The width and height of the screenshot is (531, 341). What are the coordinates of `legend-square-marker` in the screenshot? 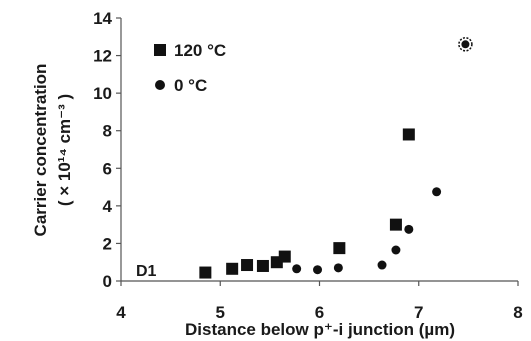 It's located at (160, 50).